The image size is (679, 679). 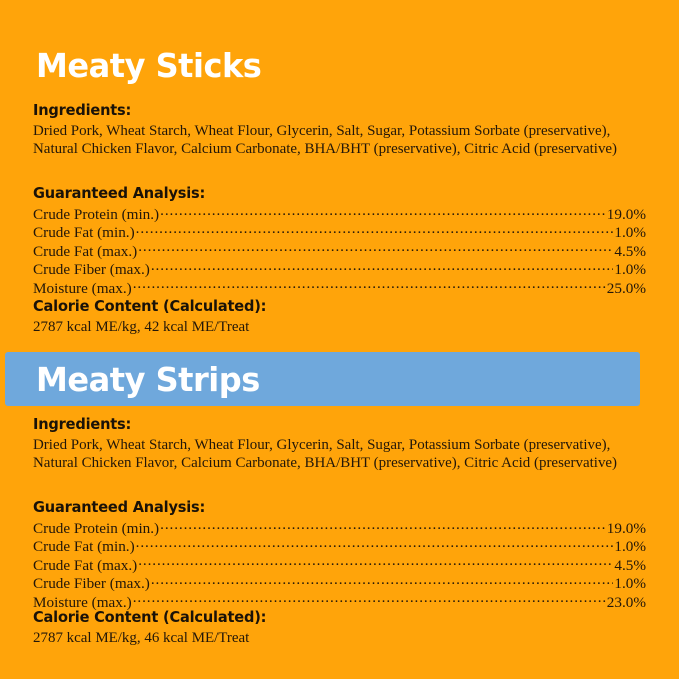 I want to click on nutrient-value: 23.0%, so click(x=626, y=602).